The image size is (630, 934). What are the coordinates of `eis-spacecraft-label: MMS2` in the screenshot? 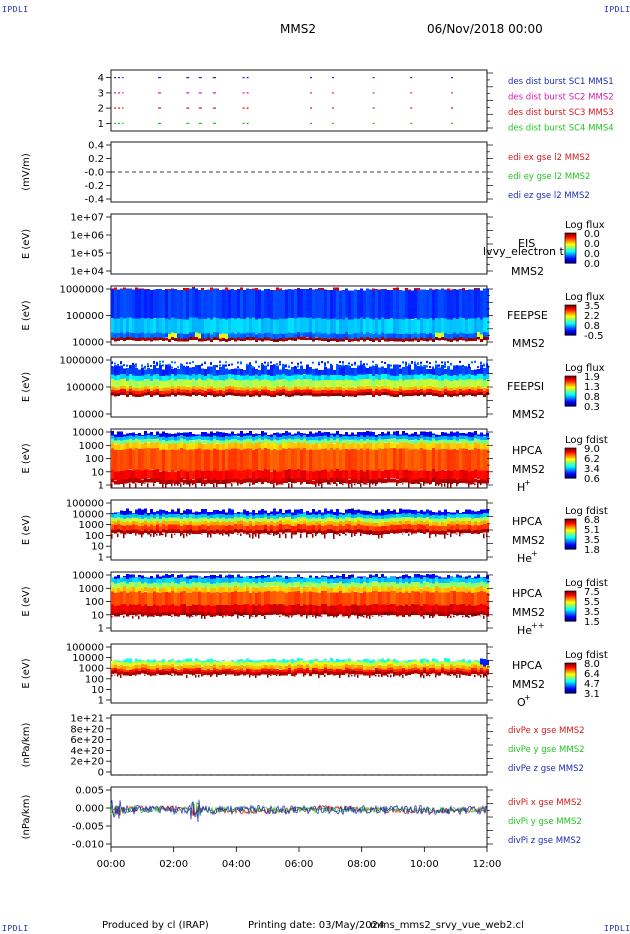 It's located at (527, 271).